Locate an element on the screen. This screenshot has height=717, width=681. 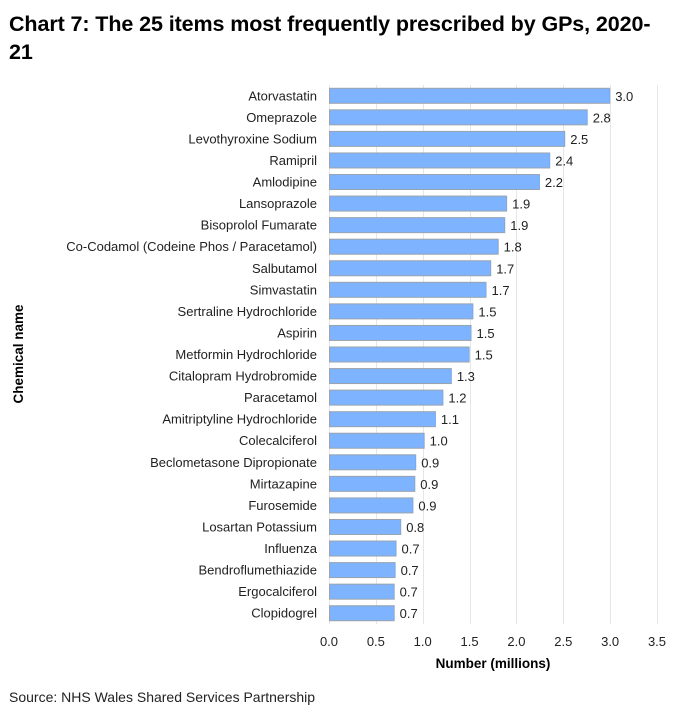
category-label: Ramipril is located at coordinates (293, 160).